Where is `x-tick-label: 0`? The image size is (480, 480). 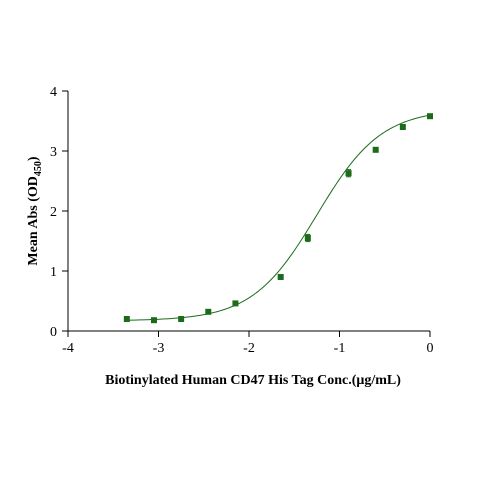 x-tick-label: 0 is located at coordinates (430, 348).